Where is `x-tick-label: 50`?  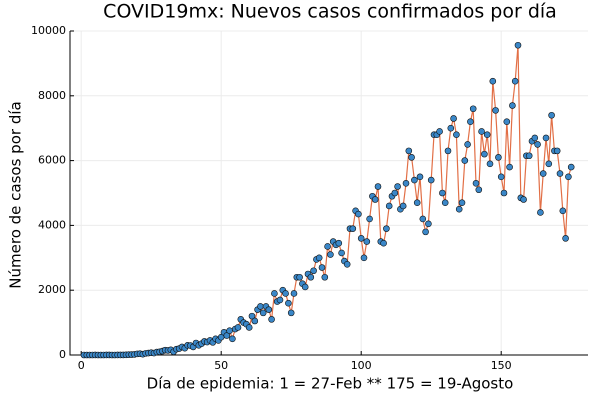
x-tick-label: 50 is located at coordinates (221, 365).